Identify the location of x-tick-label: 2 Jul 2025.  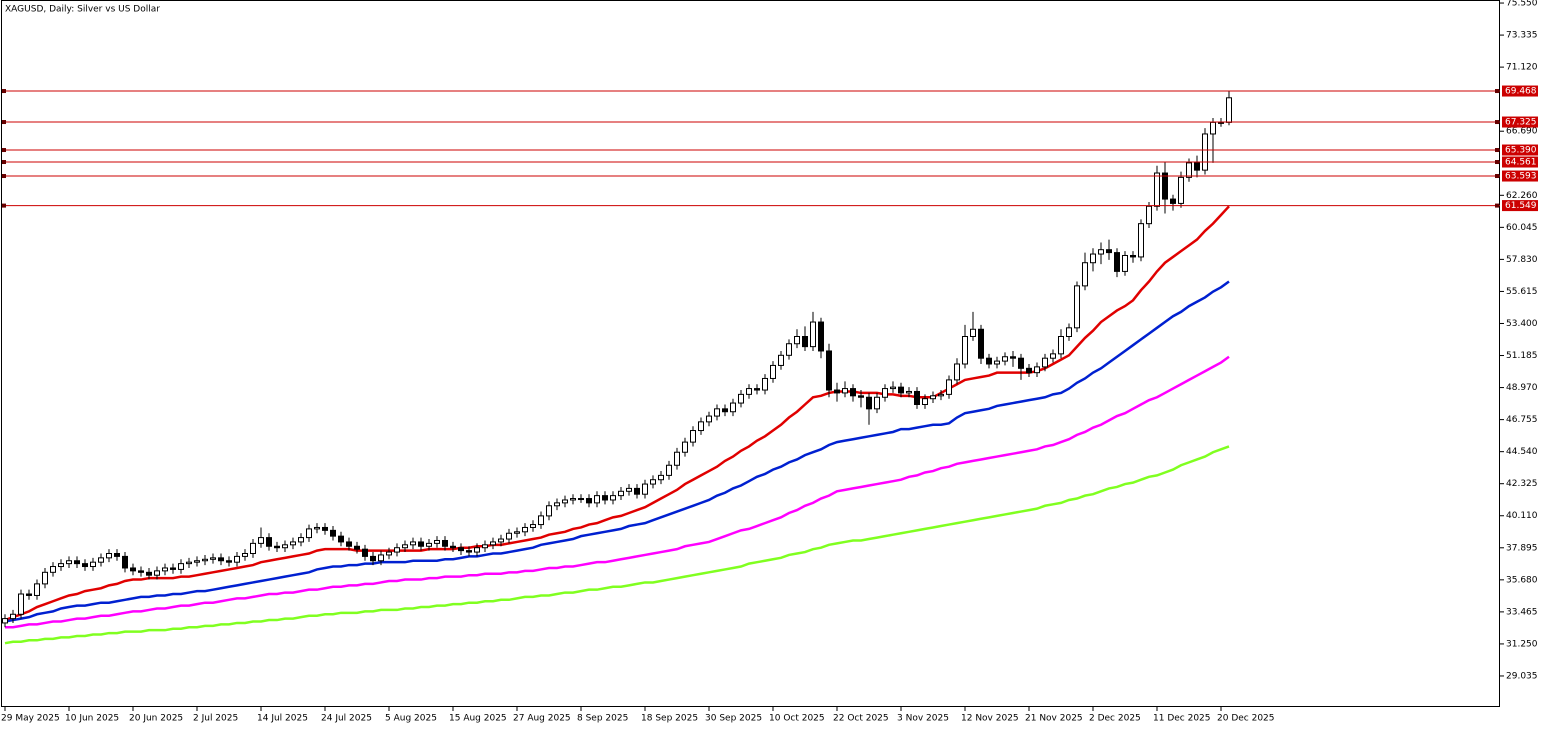
(215, 719).